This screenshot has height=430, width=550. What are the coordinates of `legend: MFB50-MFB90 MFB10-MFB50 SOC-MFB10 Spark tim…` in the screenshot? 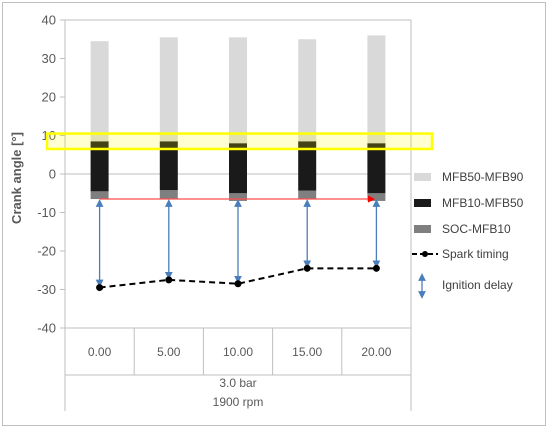 It's located at (468, 234).